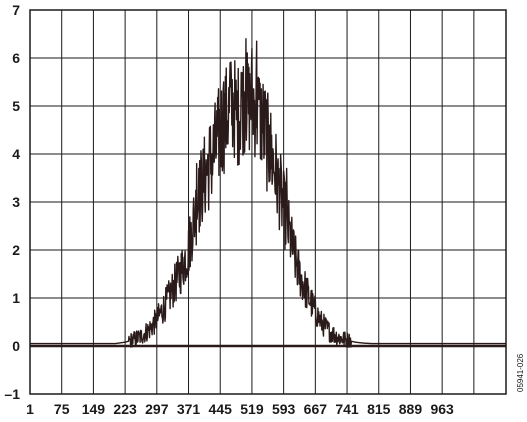 Image resolution: width=527 pixels, height=422 pixels. What do you see at coordinates (221, 409) in the screenshot?
I see `x-tick-label: 445` at bounding box center [221, 409].